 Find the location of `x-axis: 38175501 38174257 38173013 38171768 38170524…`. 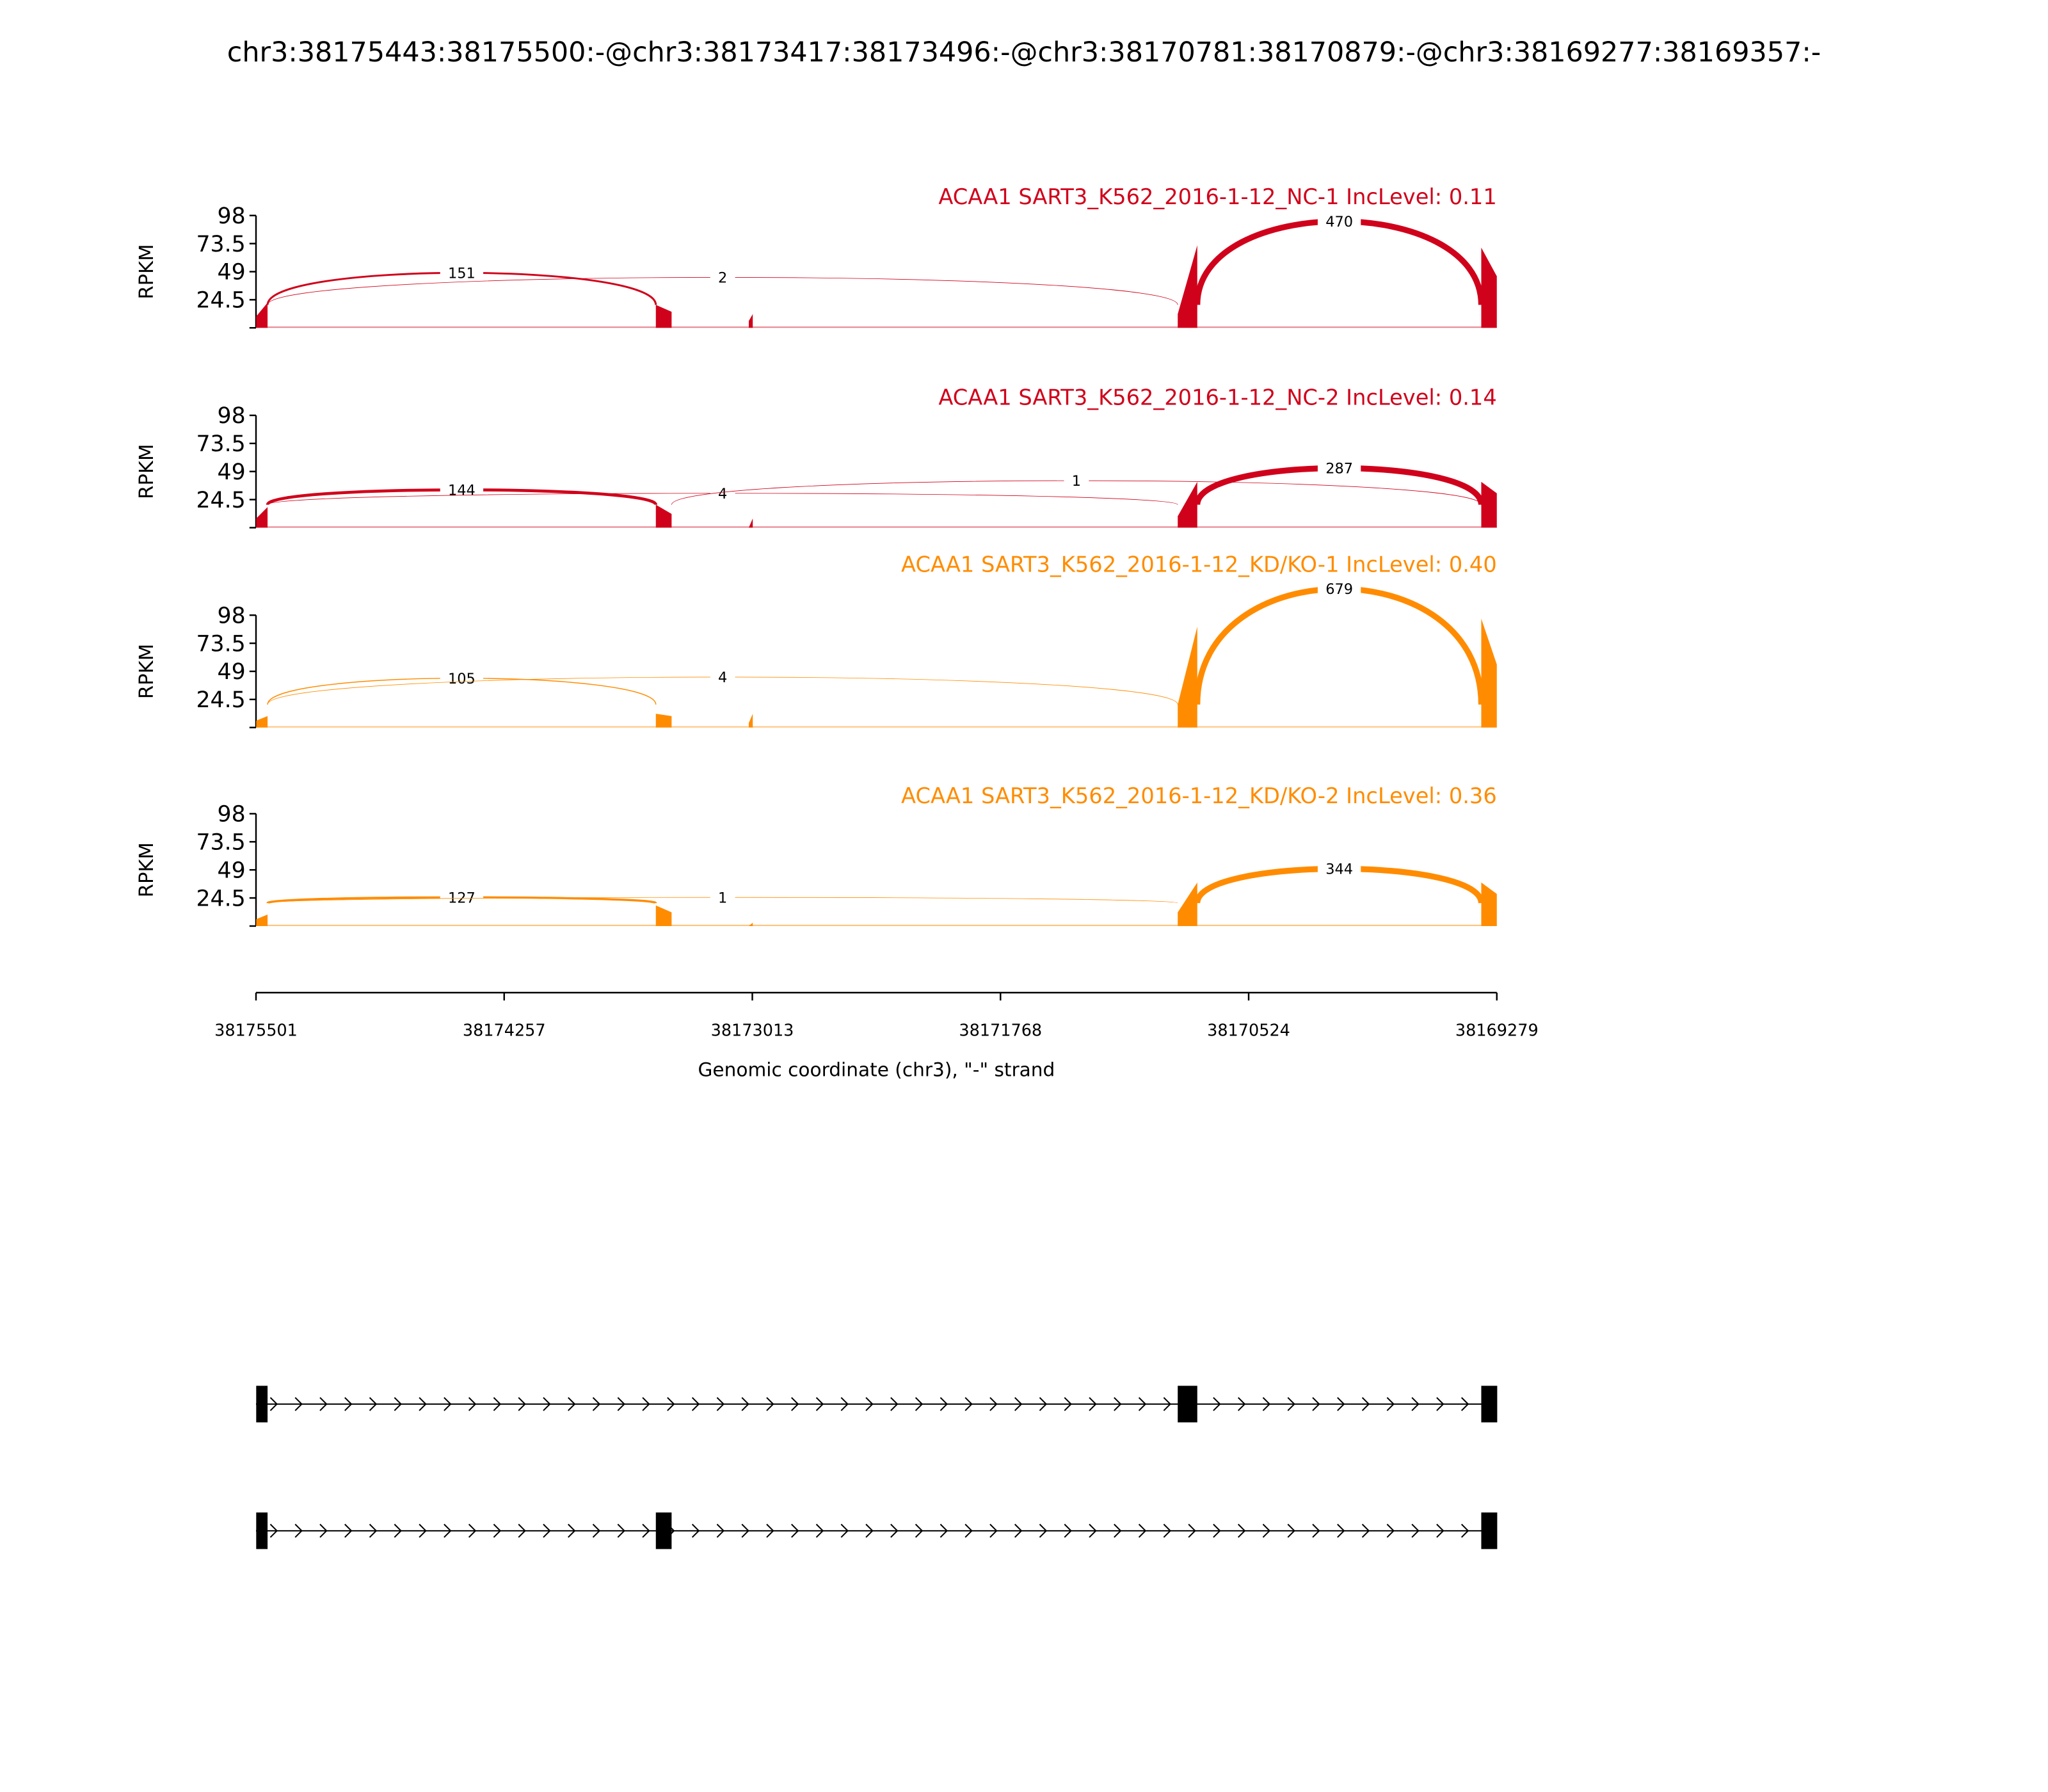

x-axis: 38175501 38174257 38173013 38171768 38170524… is located at coordinates (876, 1015).